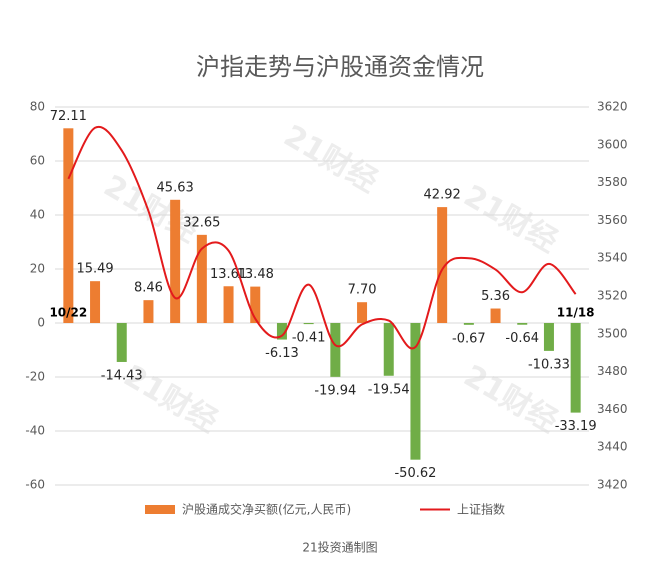  What do you see at coordinates (389, 389) in the screenshot?
I see `data-label: -19.54` at bounding box center [389, 389].